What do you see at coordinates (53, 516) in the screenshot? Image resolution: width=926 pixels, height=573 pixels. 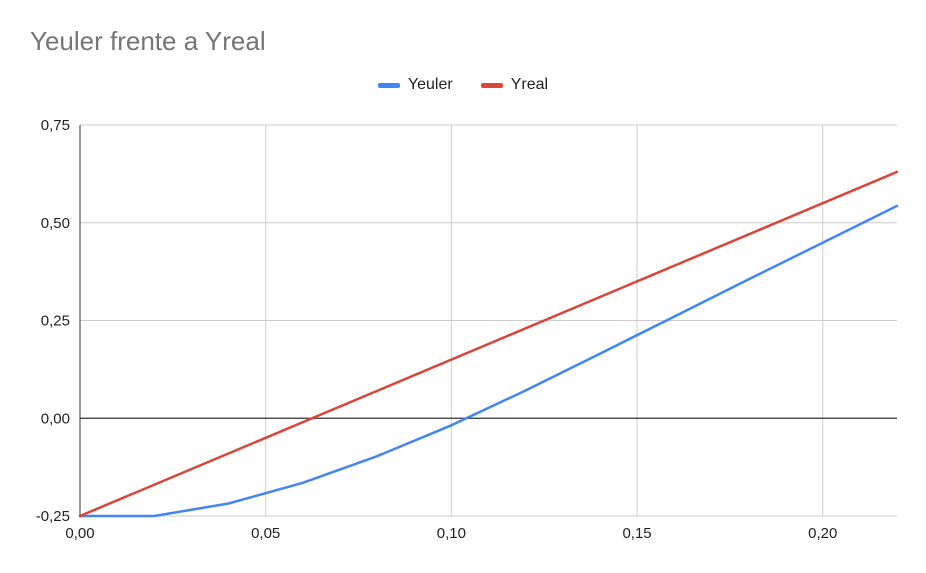 I see `y-tick-label: -0,25` at bounding box center [53, 516].